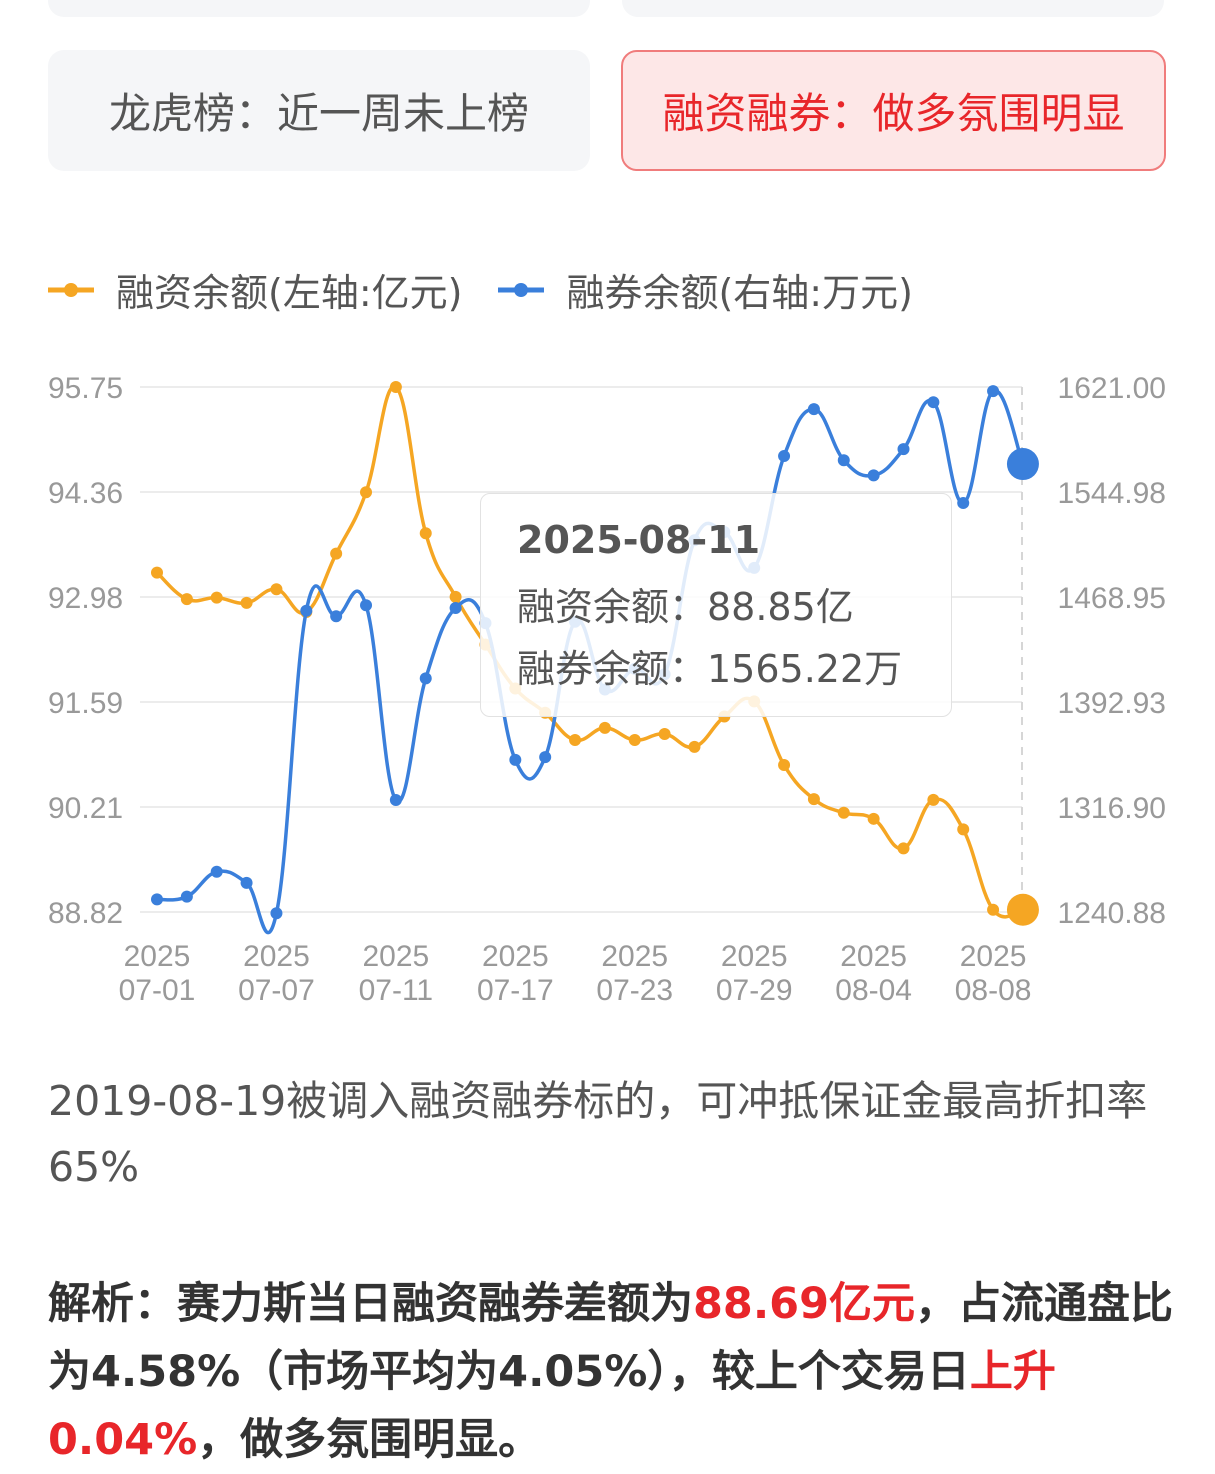 The width and height of the screenshot is (1215, 1474). I want to click on y-right-tick-label: 1621.00, so click(1112, 388).